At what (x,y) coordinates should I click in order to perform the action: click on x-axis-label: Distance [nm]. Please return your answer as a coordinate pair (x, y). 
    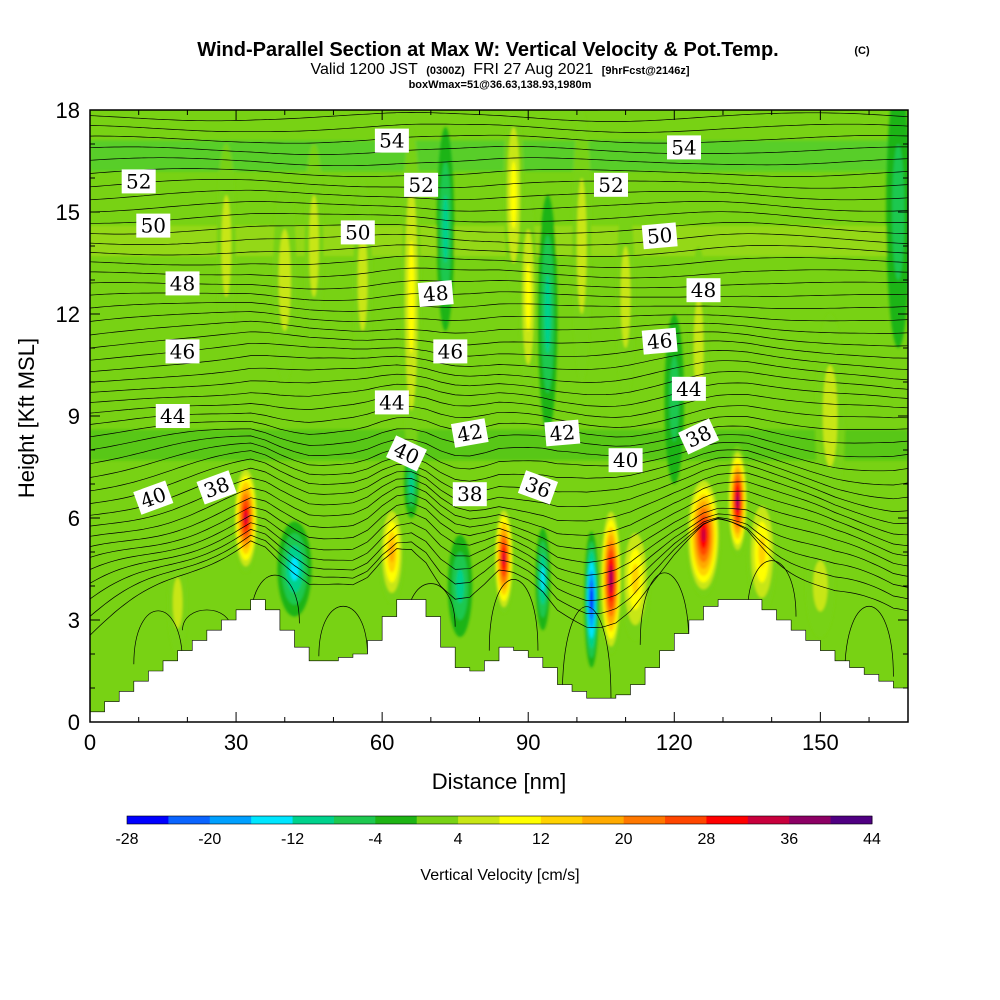
    Looking at the image, I should click on (499, 781).